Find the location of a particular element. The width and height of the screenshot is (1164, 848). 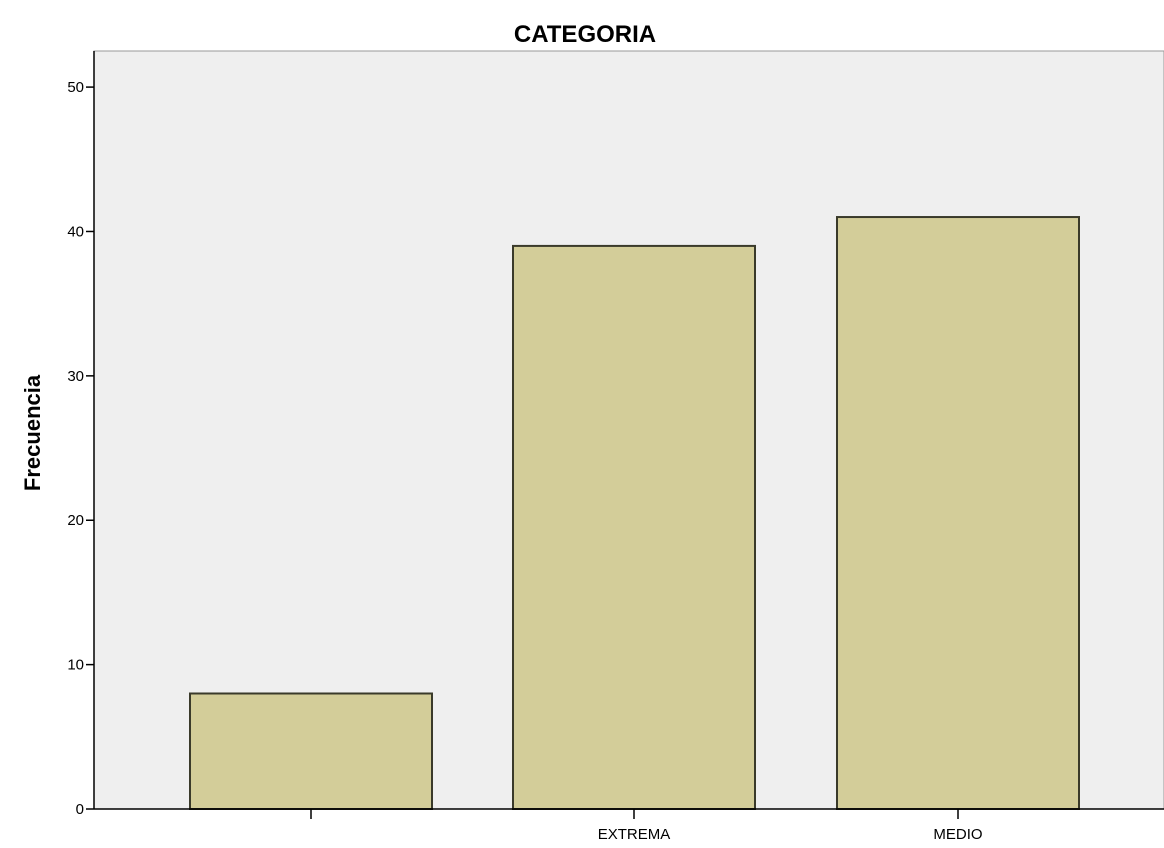

y-tick-label: 0 is located at coordinates (80, 809).